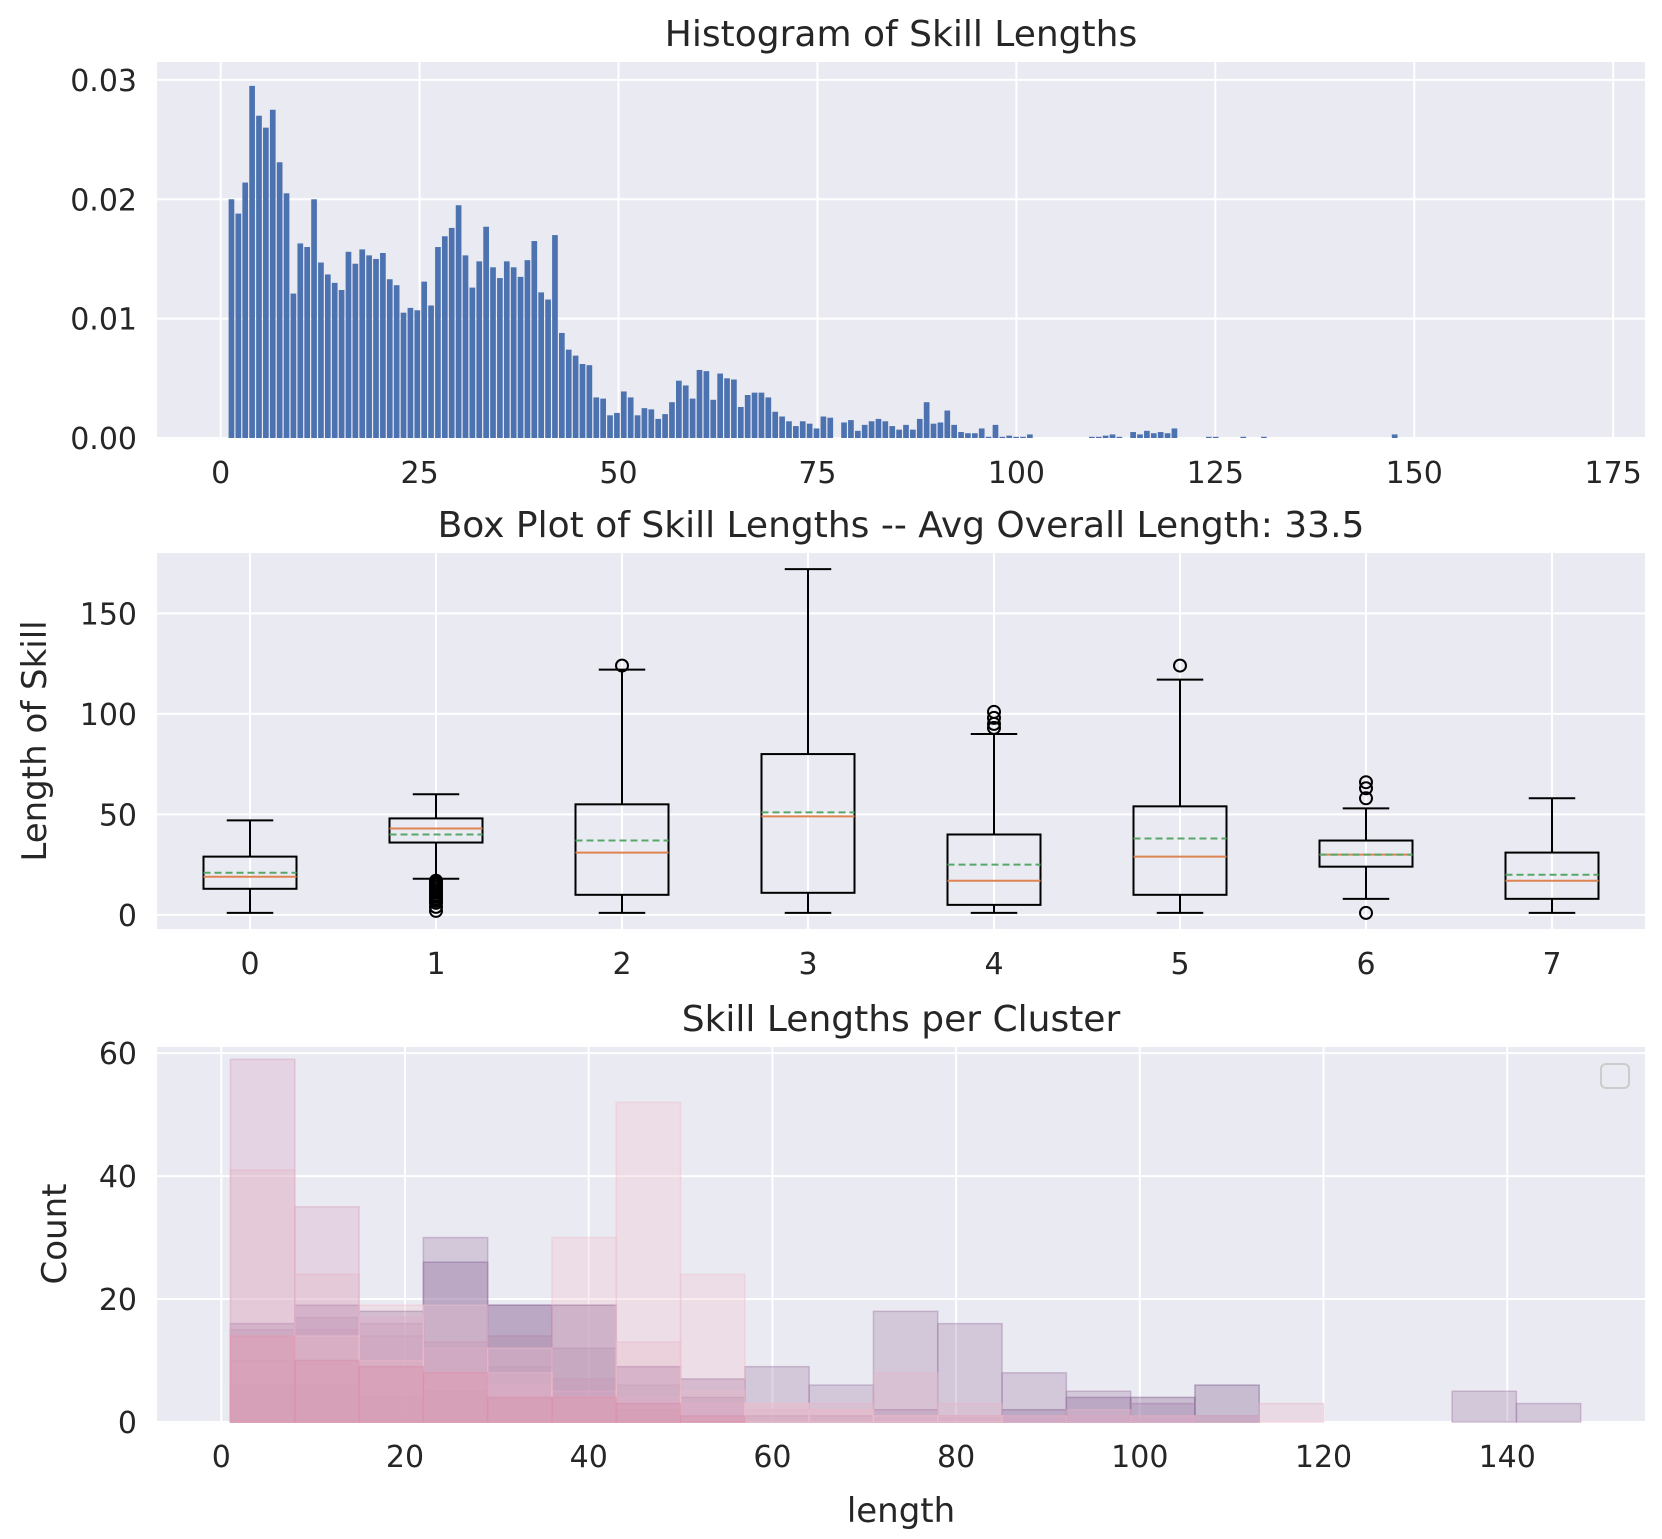 The height and width of the screenshot is (1539, 1662). What do you see at coordinates (55, 1234) in the screenshot?
I see `cluster-histogram-y-axis-label: Count` at bounding box center [55, 1234].